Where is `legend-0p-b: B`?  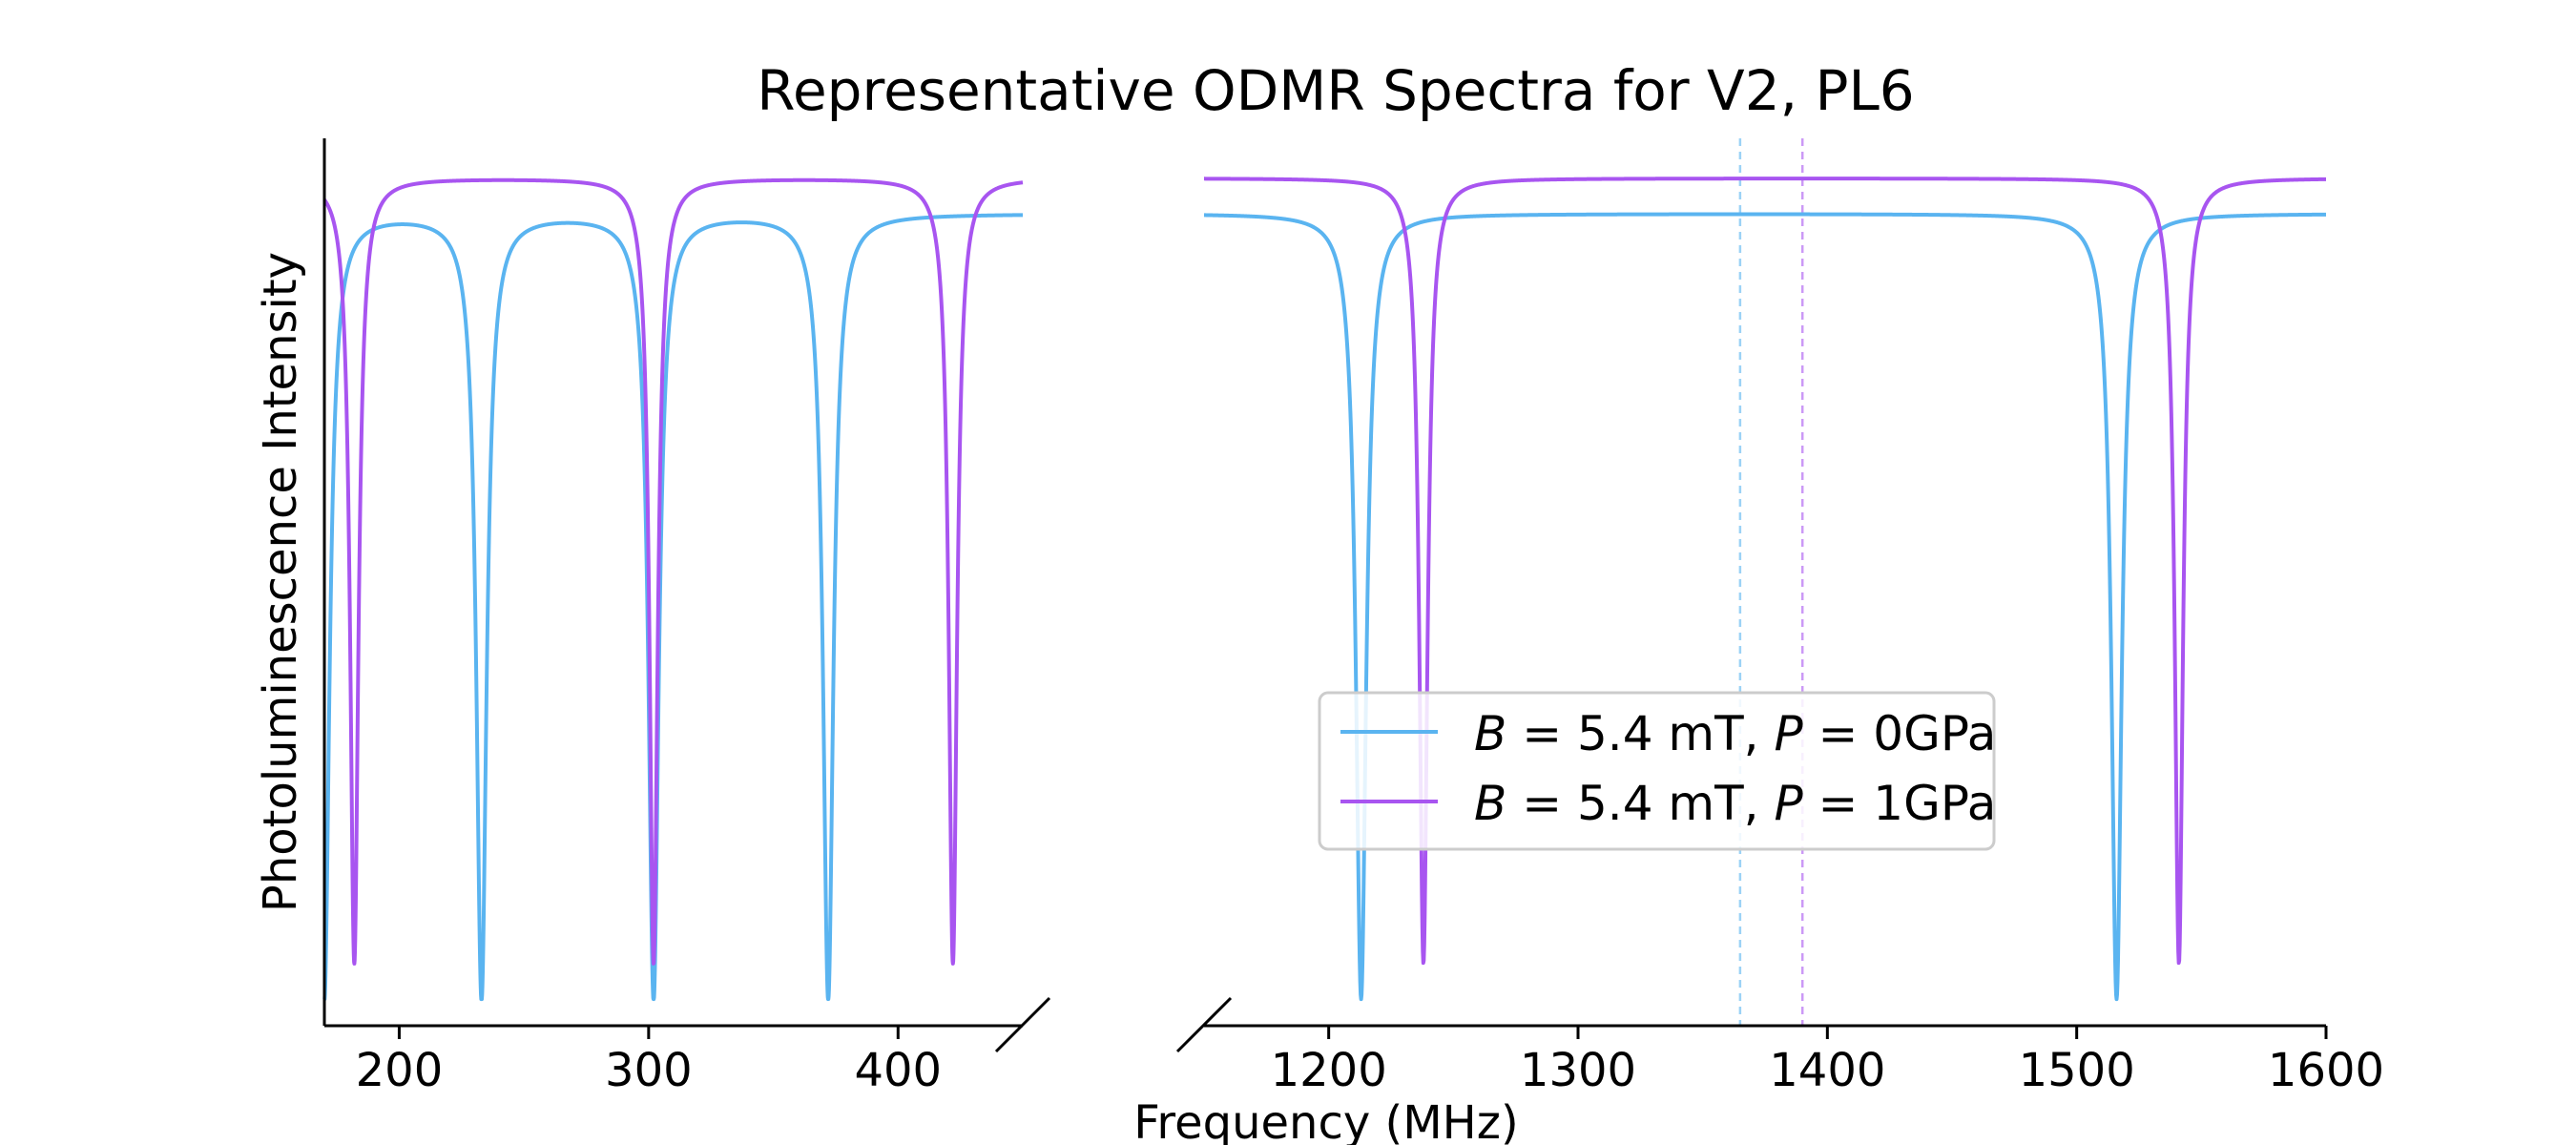
legend-0p-b: B is located at coordinates (1490, 734).